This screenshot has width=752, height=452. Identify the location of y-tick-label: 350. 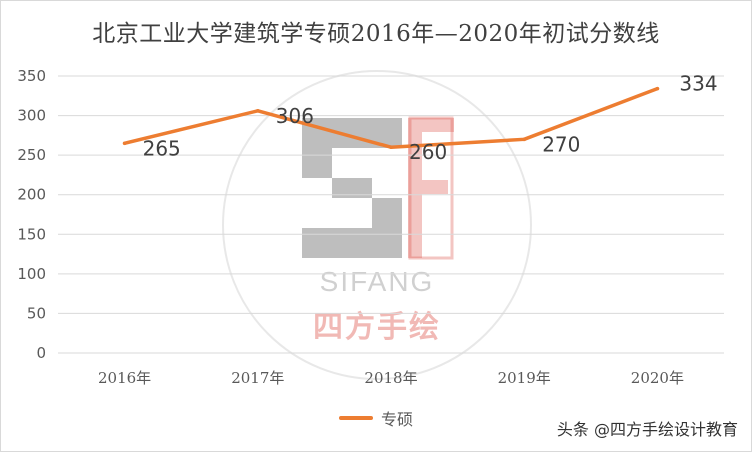
(31, 76).